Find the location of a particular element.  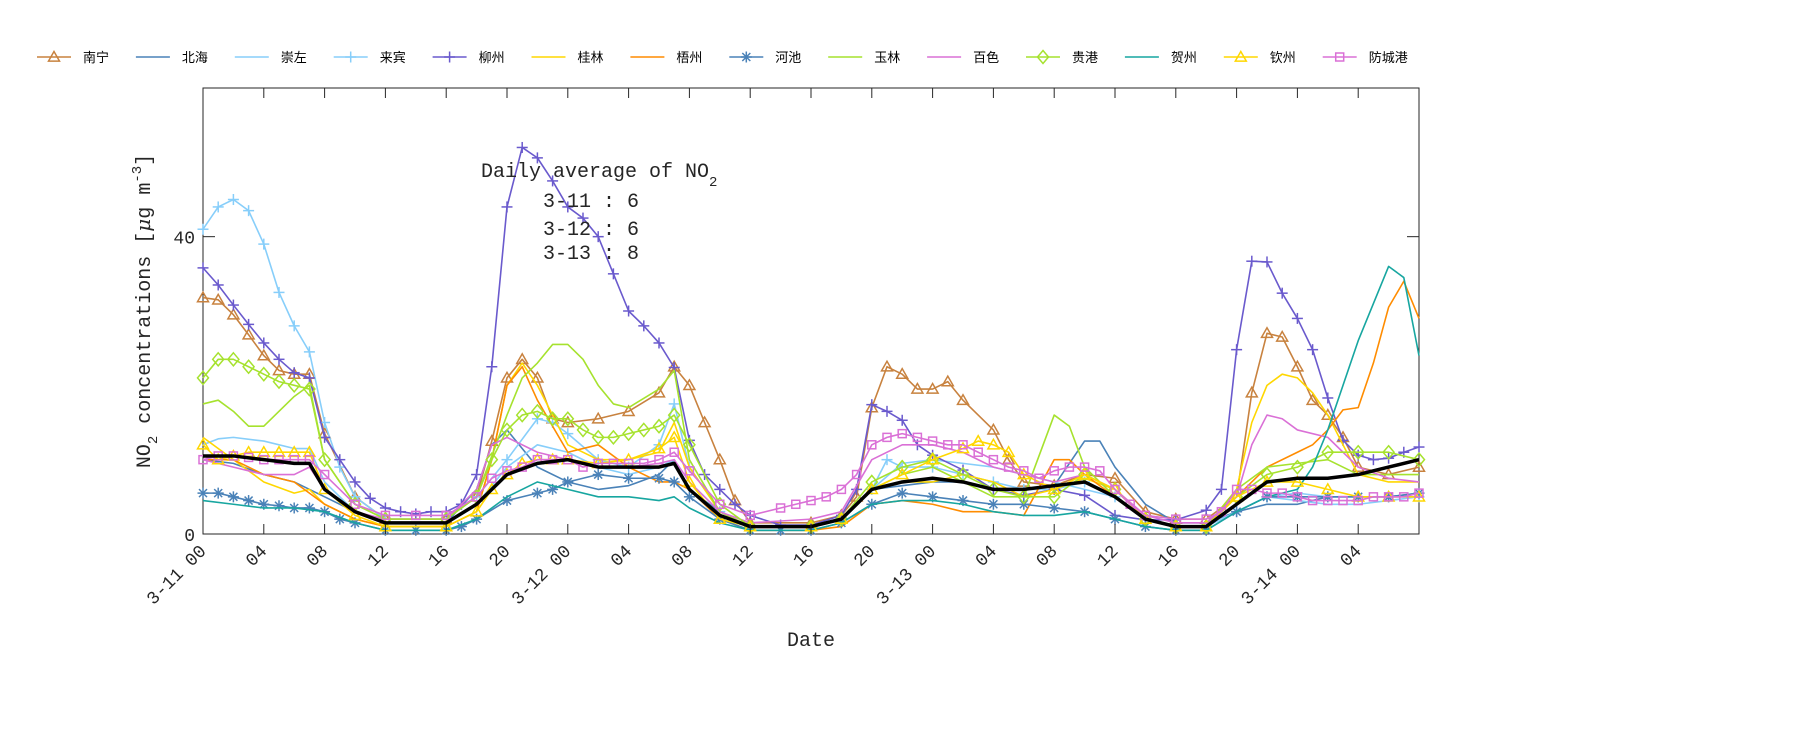

legend-marker-triangle-icon is located at coordinates (1241, 55).